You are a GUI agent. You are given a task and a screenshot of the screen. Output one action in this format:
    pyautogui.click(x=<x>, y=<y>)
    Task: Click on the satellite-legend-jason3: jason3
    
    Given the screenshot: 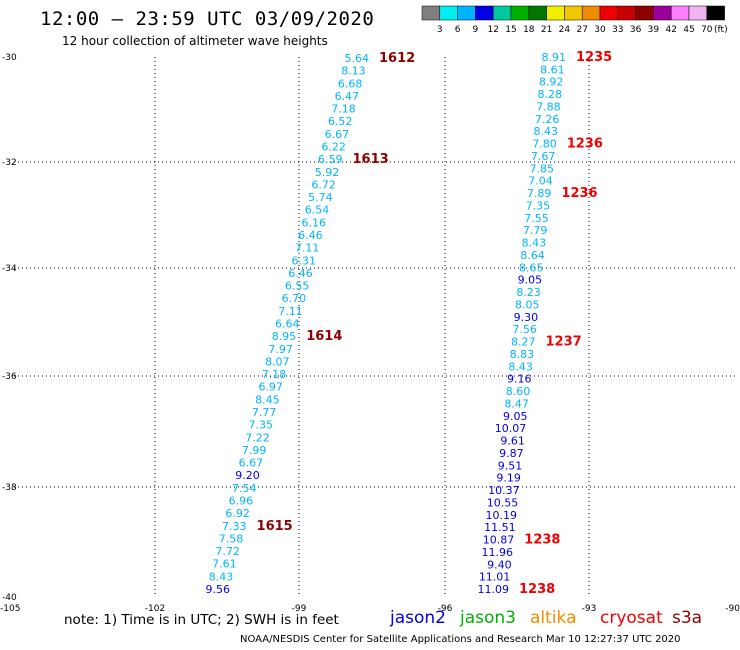 What is the action you would take?
    pyautogui.click(x=488, y=618)
    